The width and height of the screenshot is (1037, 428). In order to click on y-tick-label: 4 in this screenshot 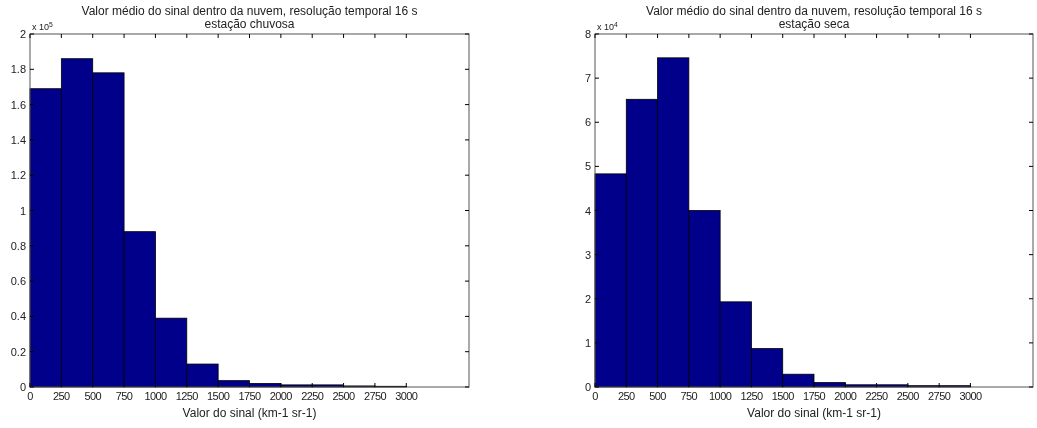, I will do `click(587, 210)`.